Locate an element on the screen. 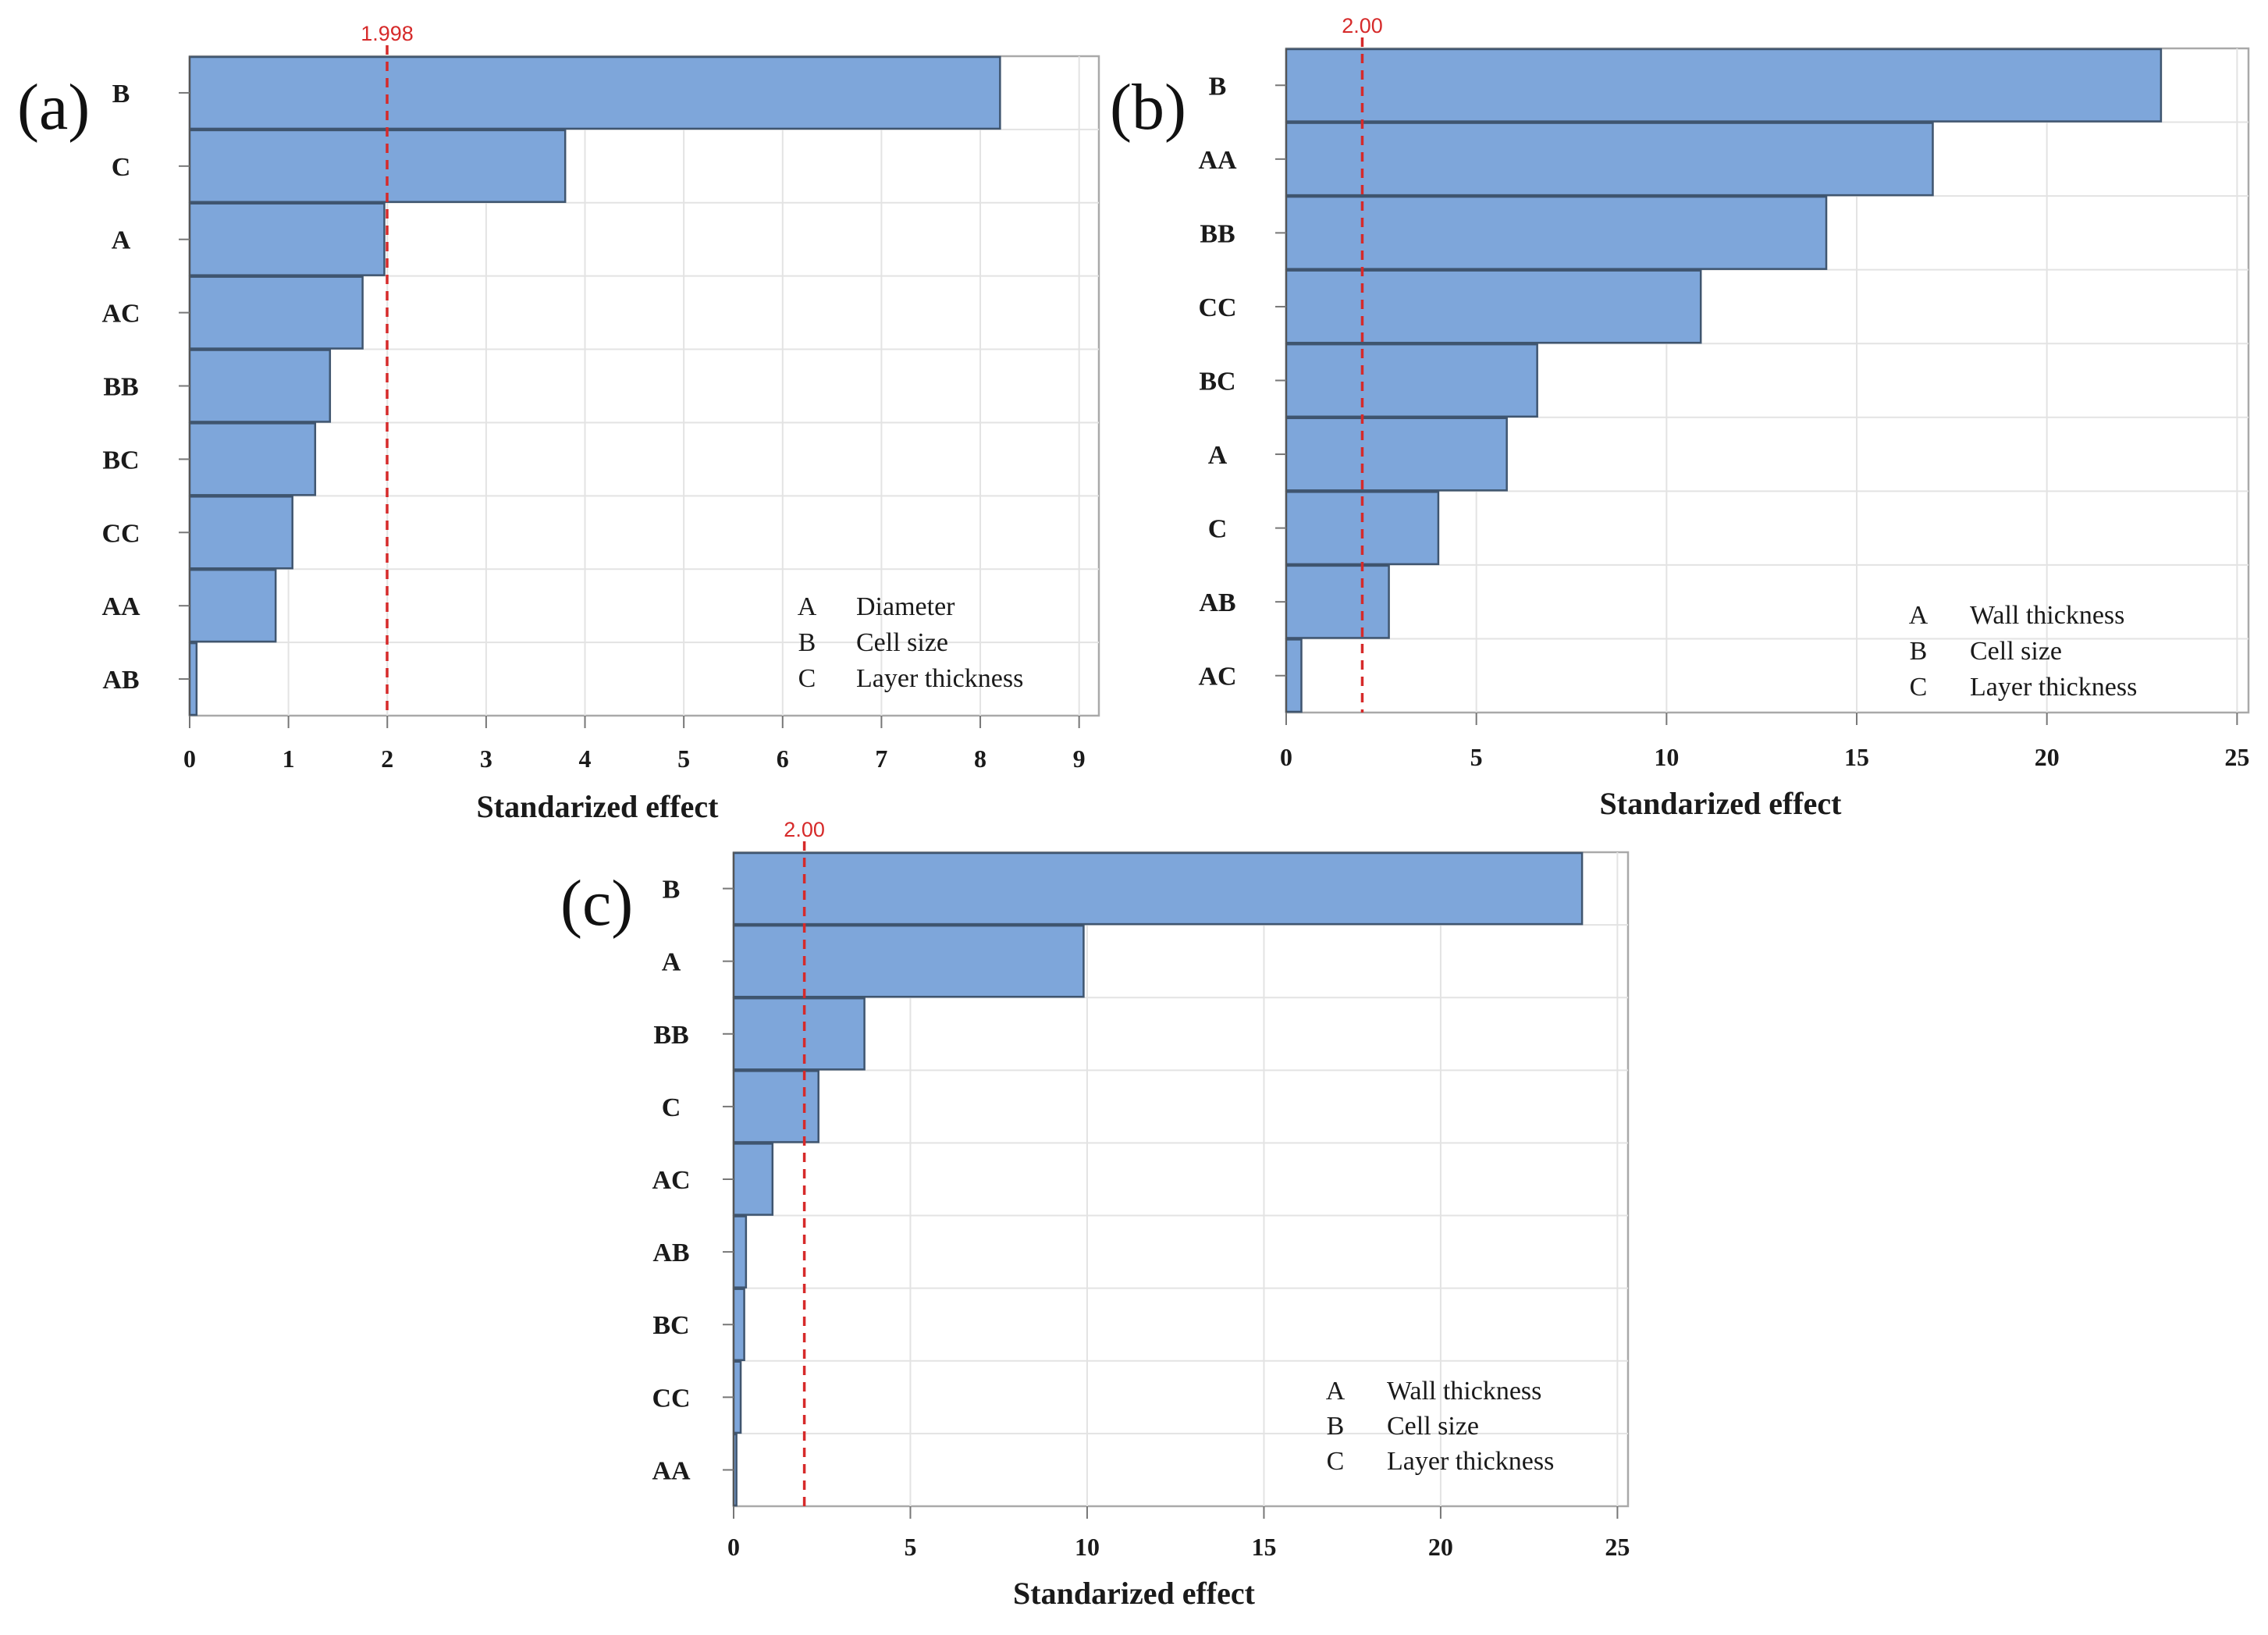 This screenshot has height=1635, width=2268. legend-label: Diameter is located at coordinates (906, 606).